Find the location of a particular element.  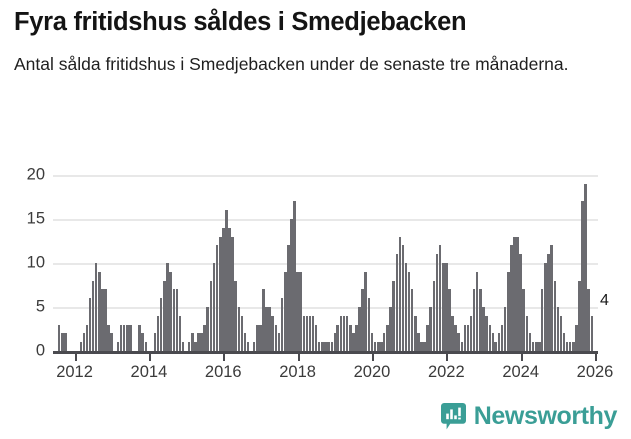

x-axis-label: 2012 is located at coordinates (74, 372).